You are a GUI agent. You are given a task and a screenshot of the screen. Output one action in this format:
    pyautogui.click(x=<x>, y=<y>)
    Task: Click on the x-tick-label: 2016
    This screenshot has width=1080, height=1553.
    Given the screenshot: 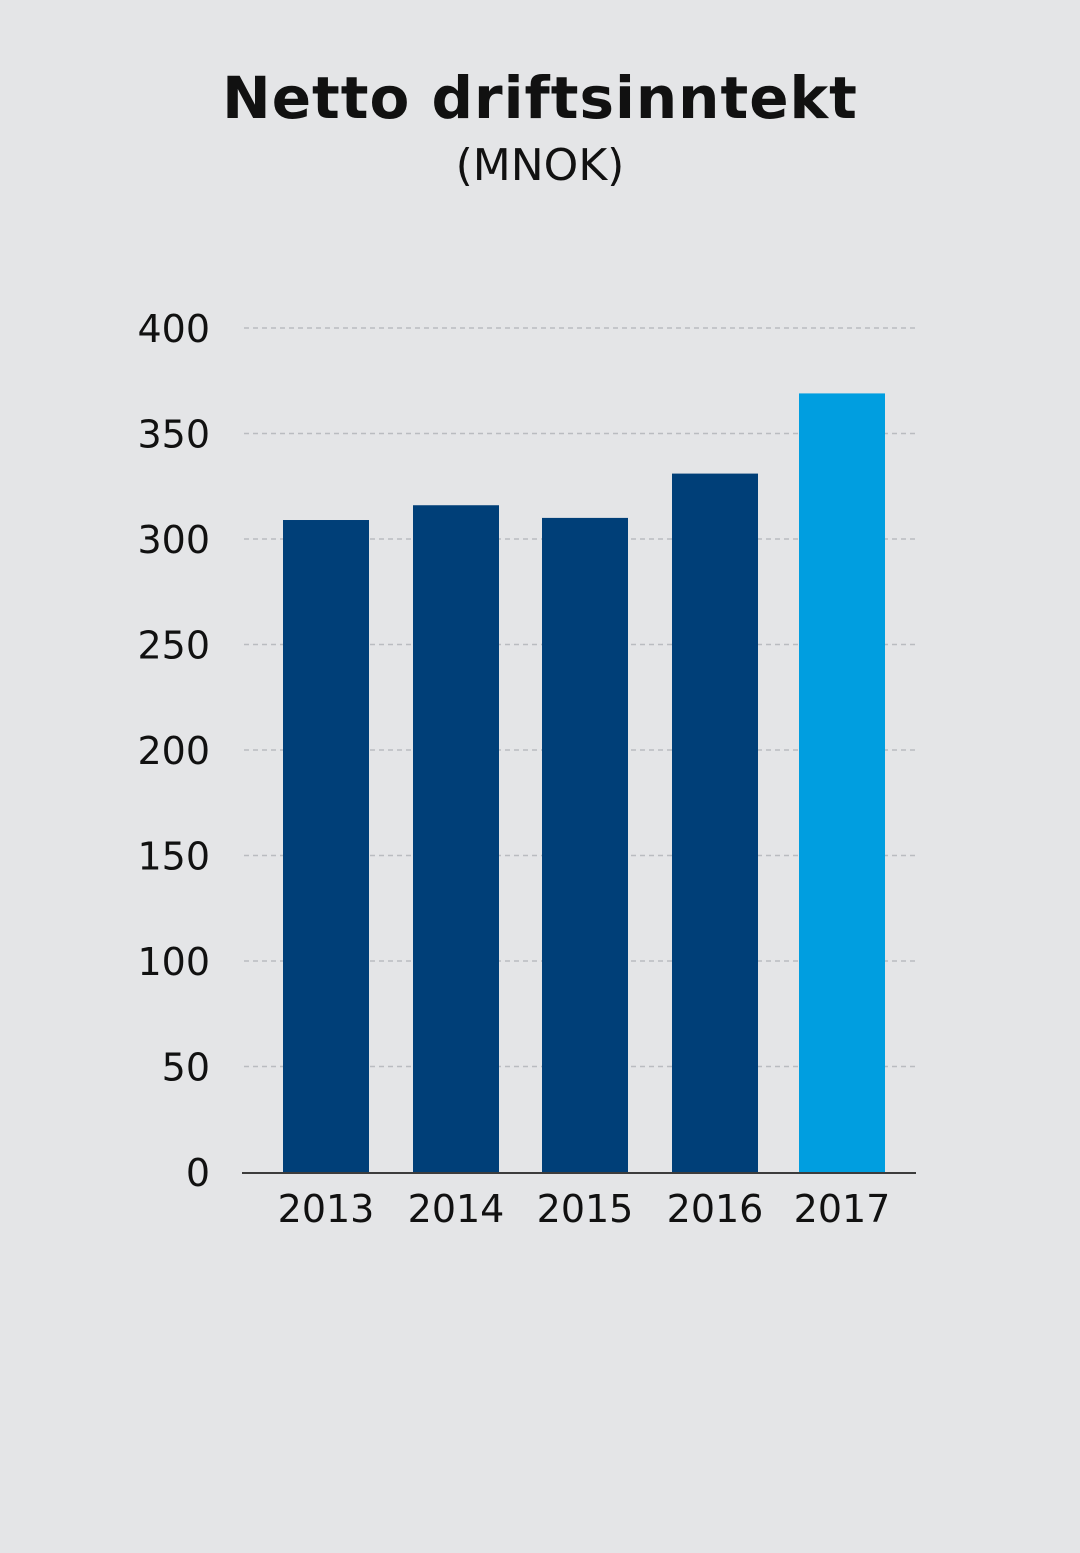 What is the action you would take?
    pyautogui.click(x=715, y=1209)
    